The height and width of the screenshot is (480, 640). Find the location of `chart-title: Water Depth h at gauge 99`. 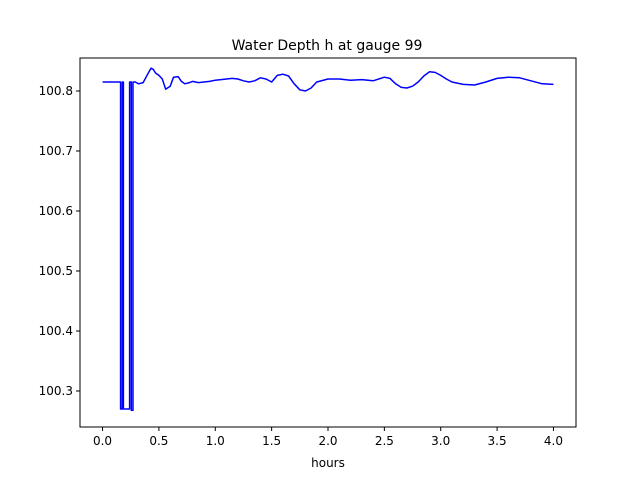

chart-title: Water Depth h at gauge 99 is located at coordinates (327, 46).